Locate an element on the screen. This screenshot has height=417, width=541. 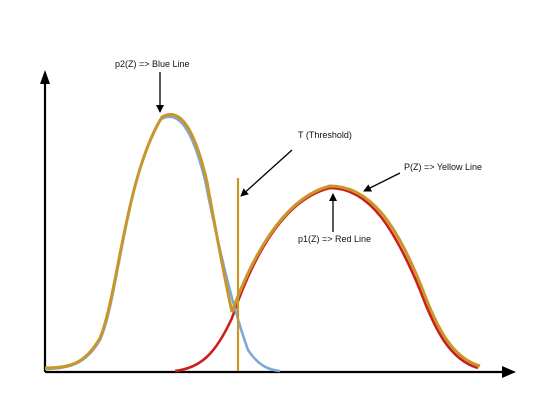
threshold-arrow is located at coordinates (266, 173).